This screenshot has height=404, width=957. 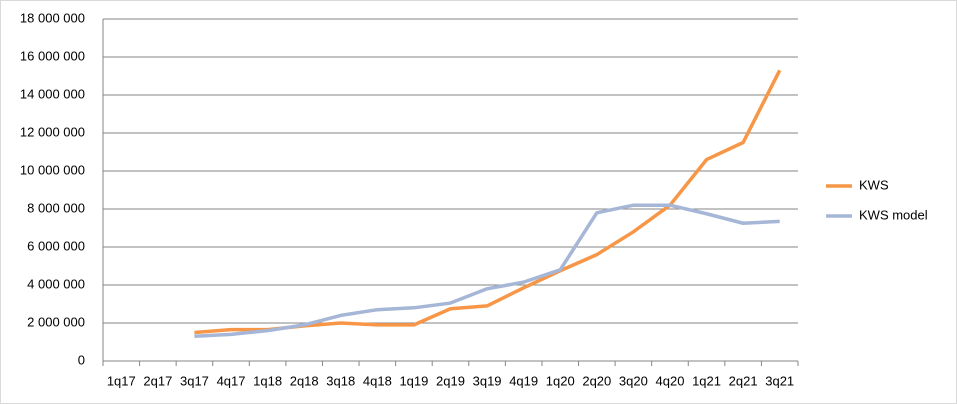 I want to click on x-tick-label: 3q21, so click(x=779, y=380).